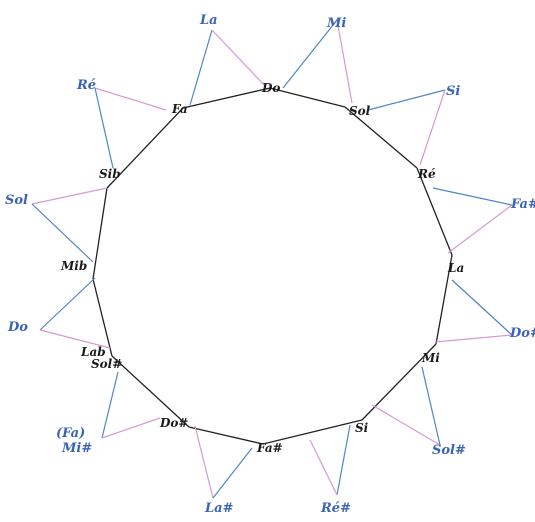  Describe the element at coordinates (70, 433) in the screenshot. I see `outer-label-fa-paren: (Fa)` at that location.